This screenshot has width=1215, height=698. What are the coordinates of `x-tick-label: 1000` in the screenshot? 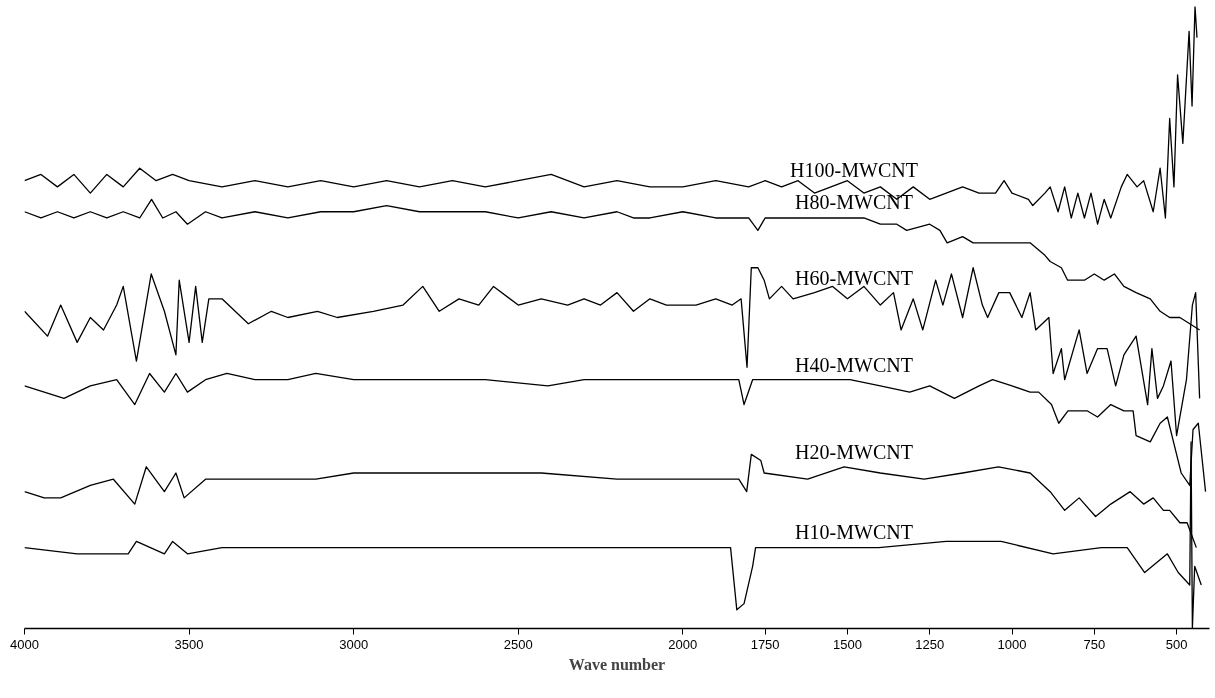 It's located at (1012, 644).